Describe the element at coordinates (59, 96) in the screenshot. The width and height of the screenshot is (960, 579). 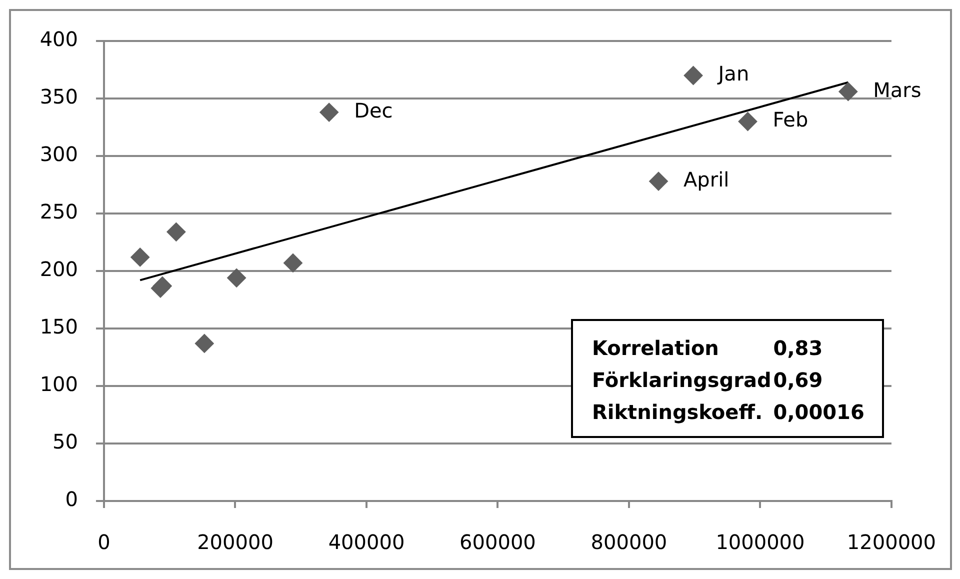
I see `y-tick-label: 350` at that location.